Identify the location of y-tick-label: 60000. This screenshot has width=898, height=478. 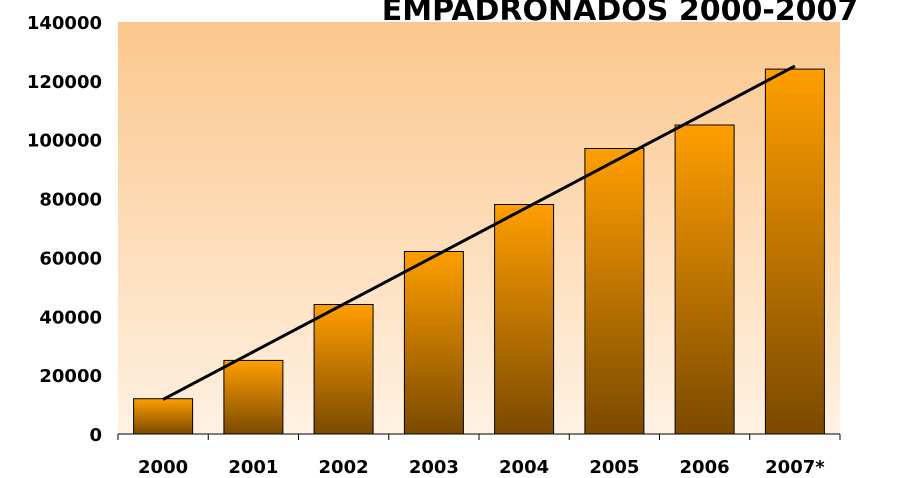
(70, 258).